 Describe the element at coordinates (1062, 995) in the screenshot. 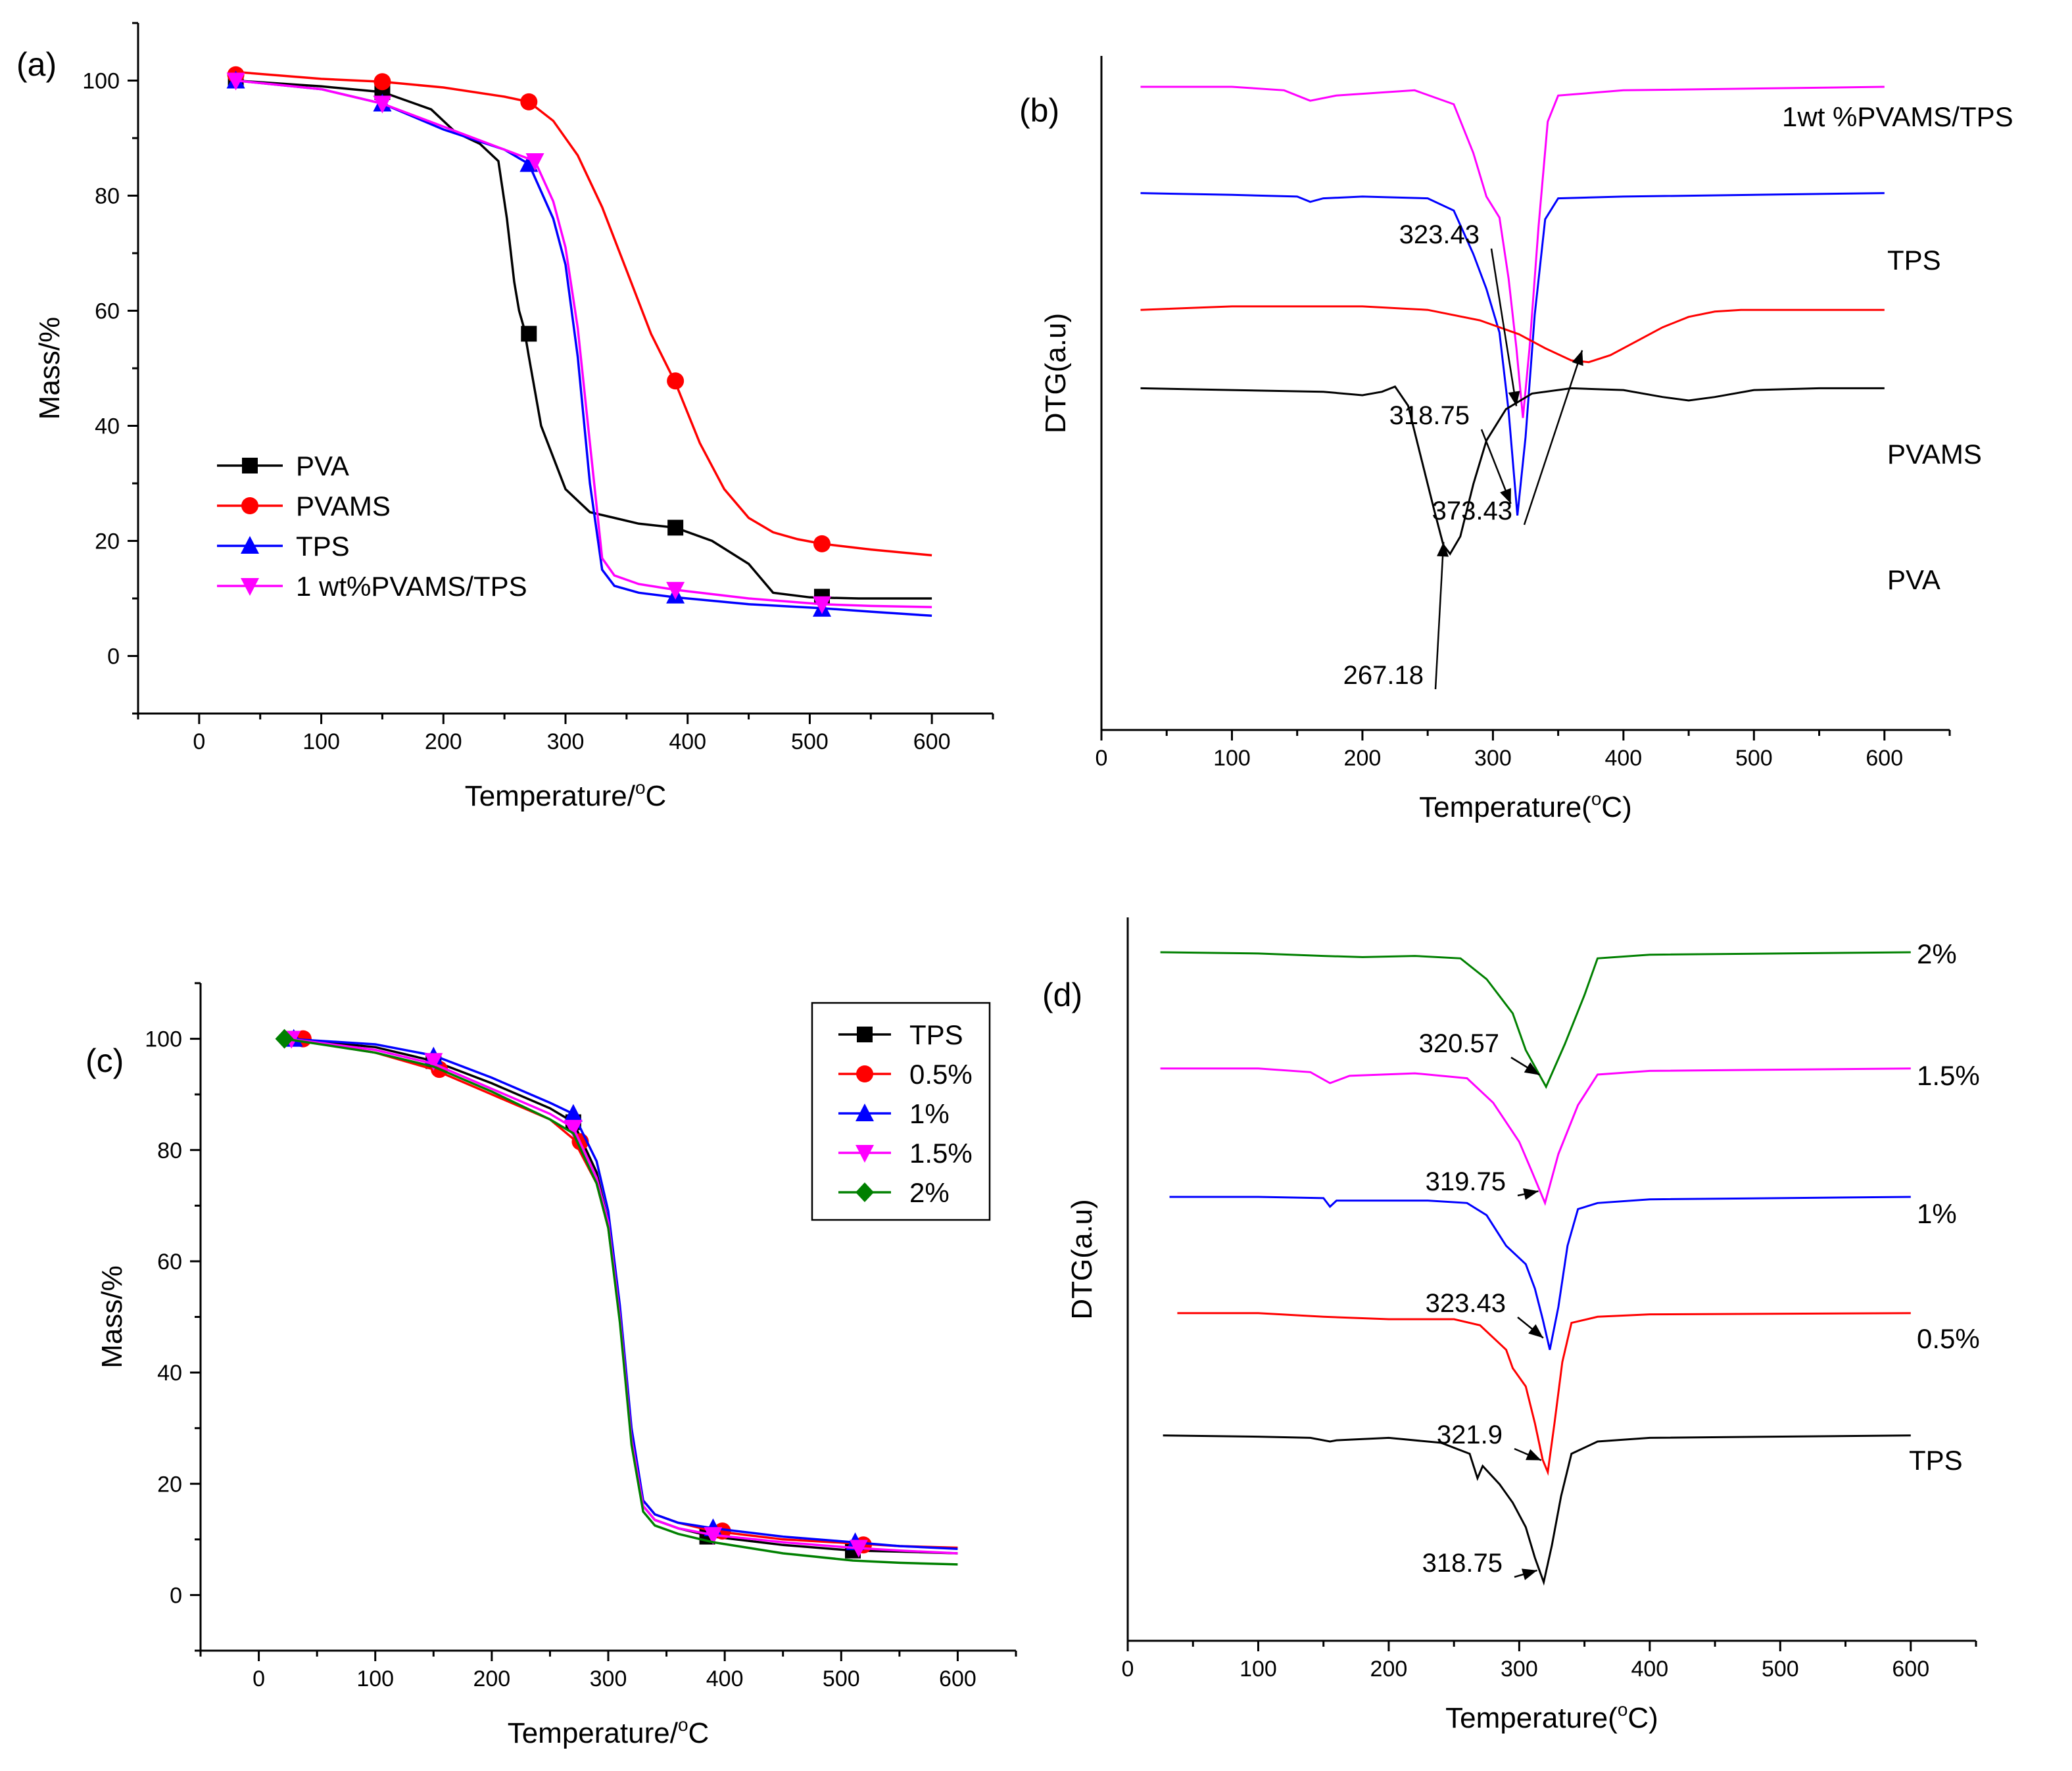

I see `panel-label: (d)` at that location.